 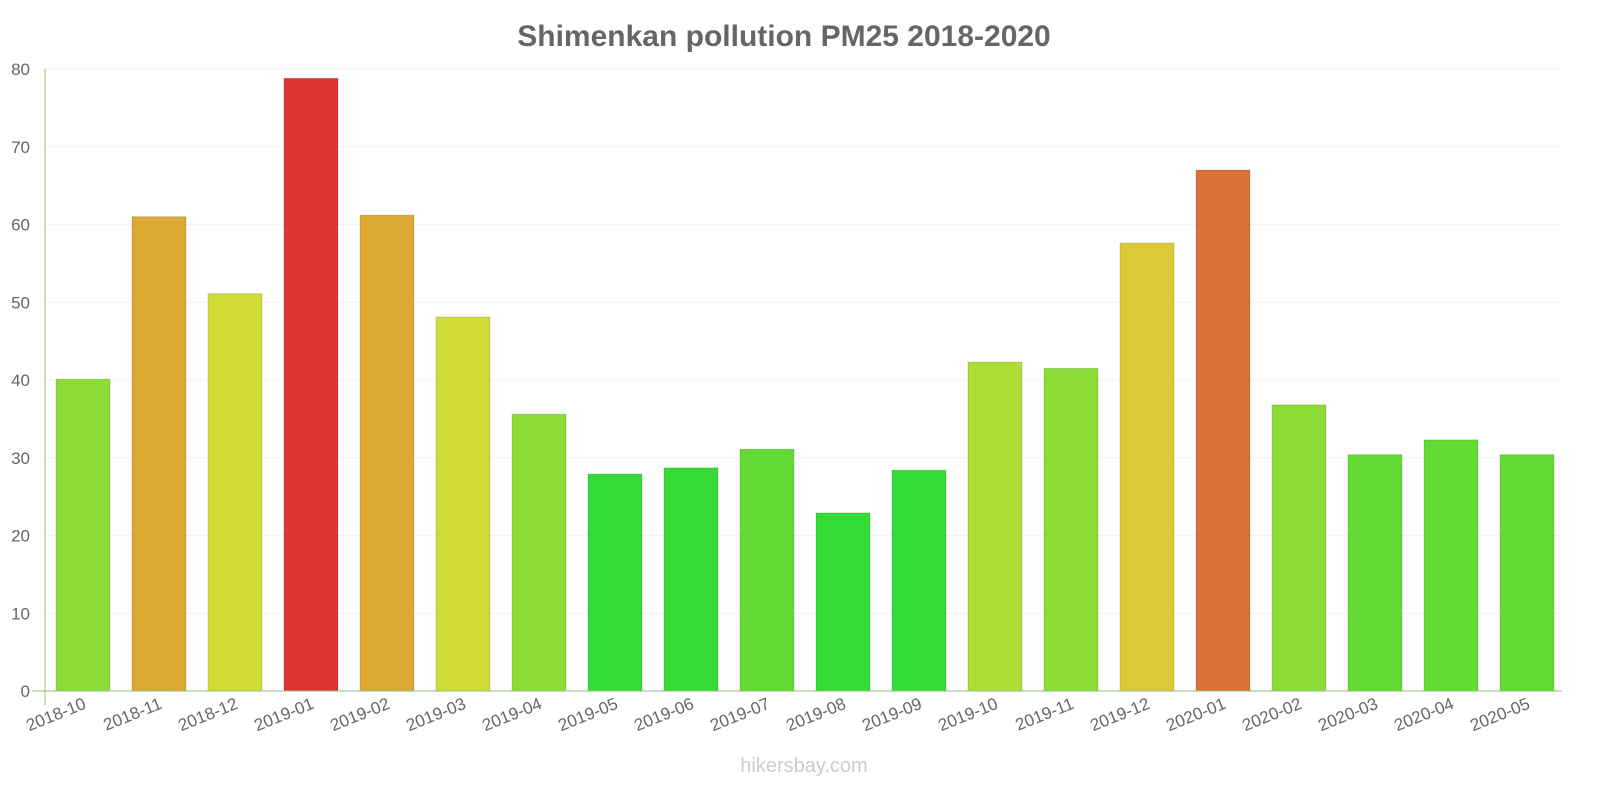 What do you see at coordinates (20, 225) in the screenshot?
I see `y-tick-label: 60` at bounding box center [20, 225].